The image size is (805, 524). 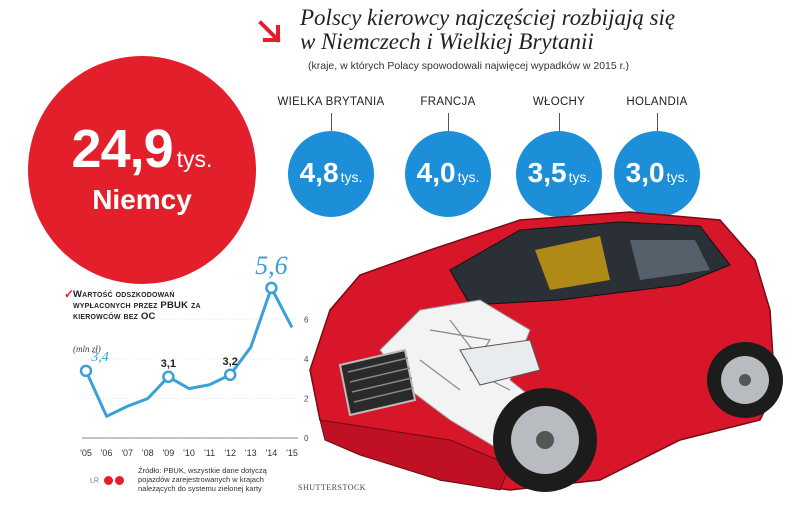 I want to click on data-label: 3,4, so click(x=99, y=357).